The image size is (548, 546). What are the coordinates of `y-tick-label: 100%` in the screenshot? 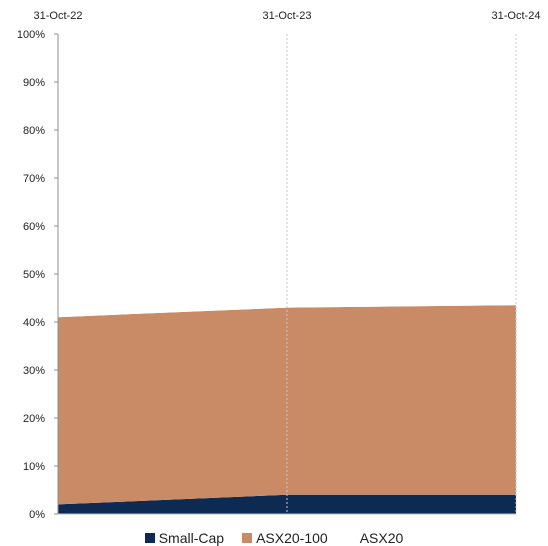 It's located at (31, 35).